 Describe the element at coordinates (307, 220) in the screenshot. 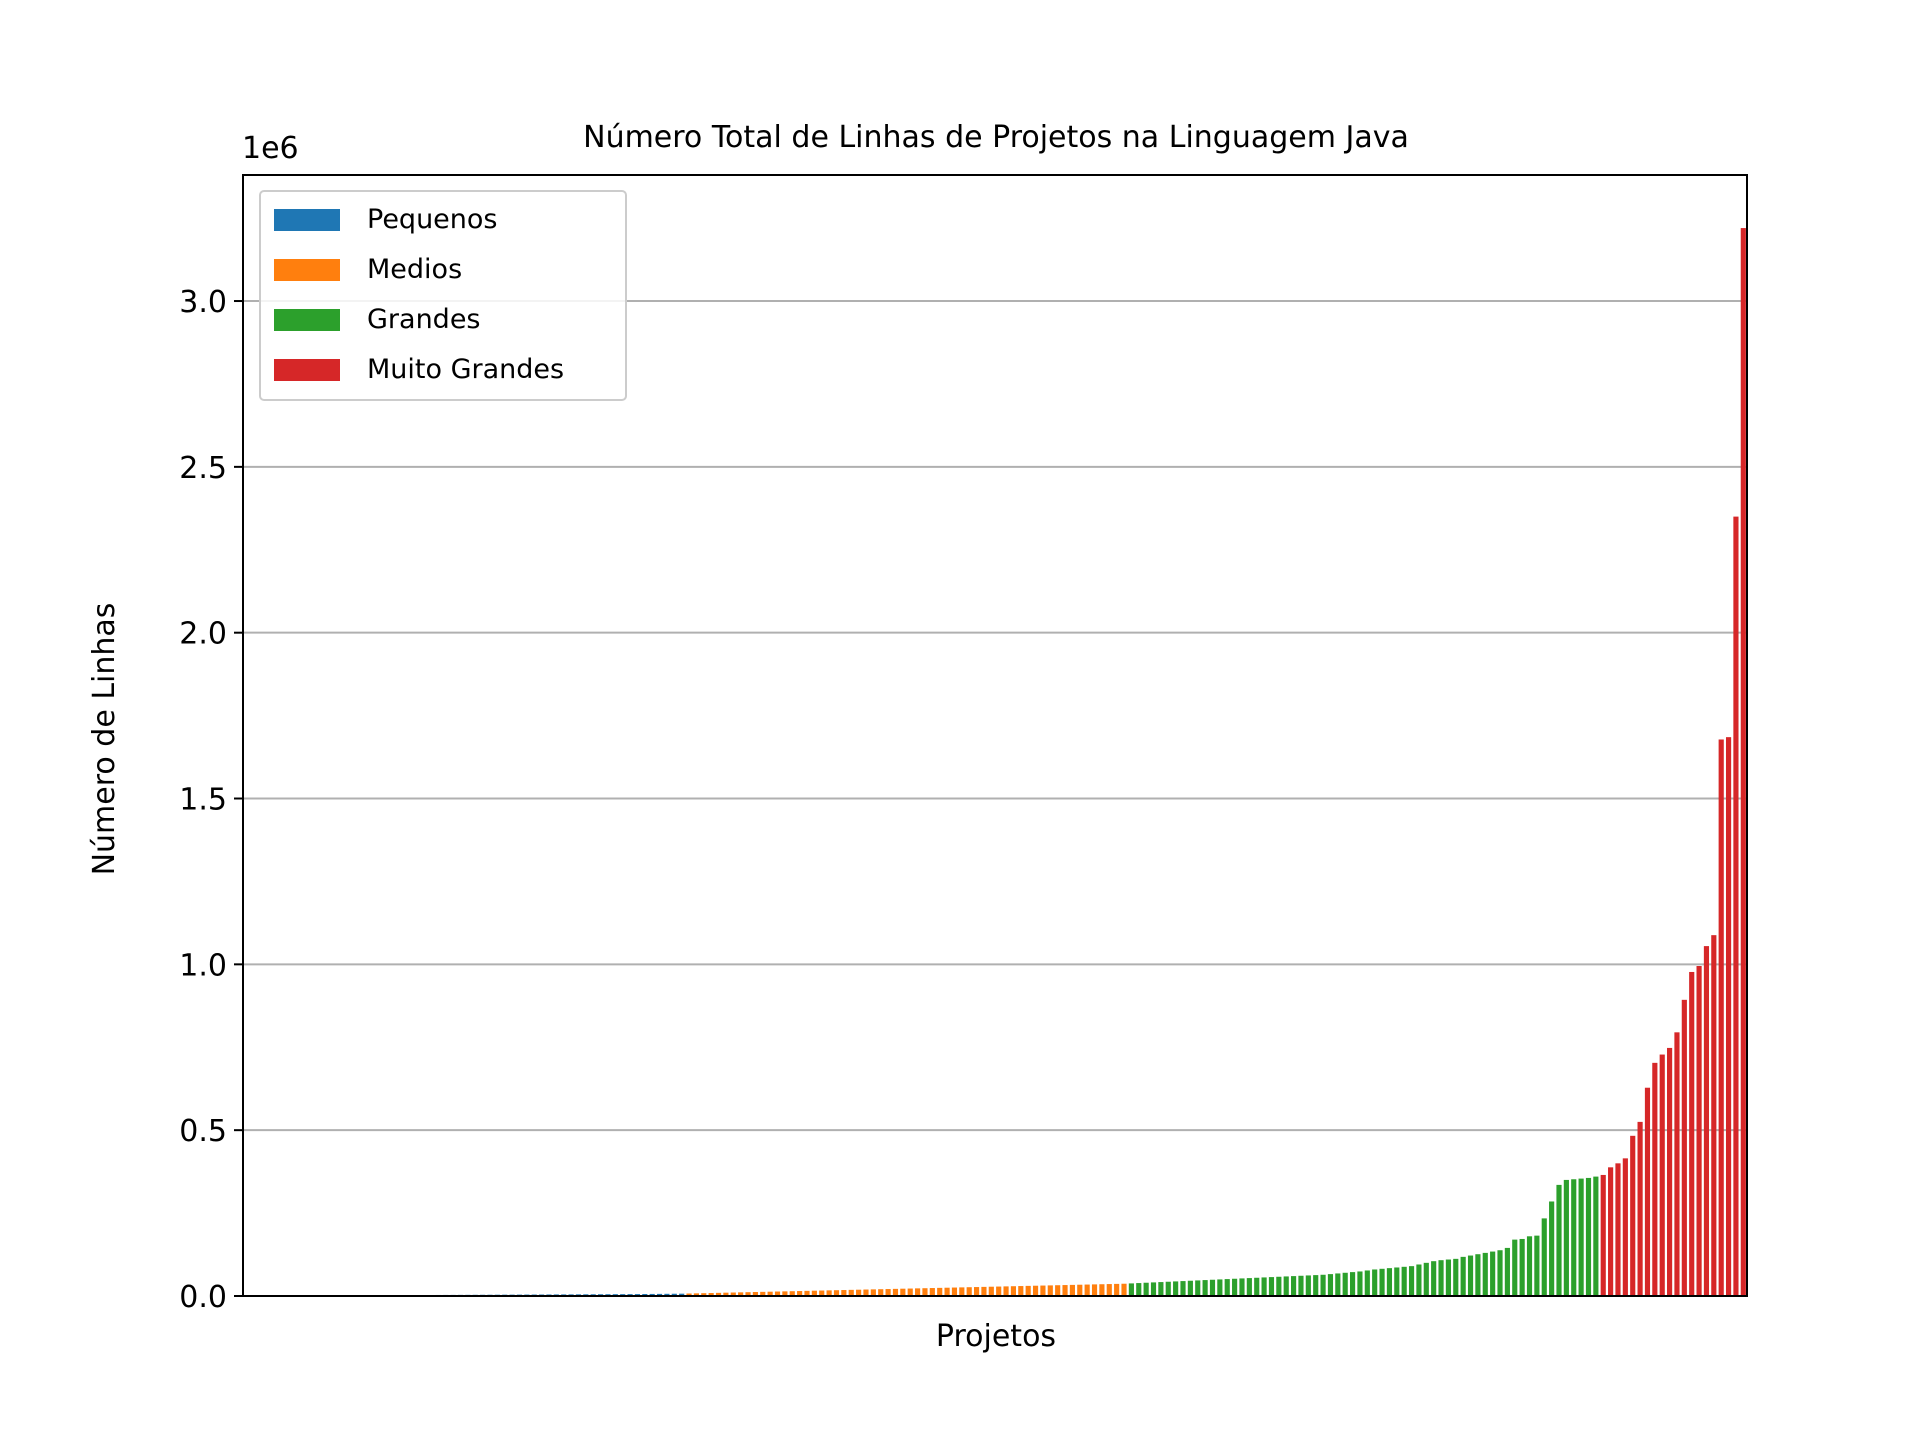

I see `legend-swatch-pequenos` at that location.